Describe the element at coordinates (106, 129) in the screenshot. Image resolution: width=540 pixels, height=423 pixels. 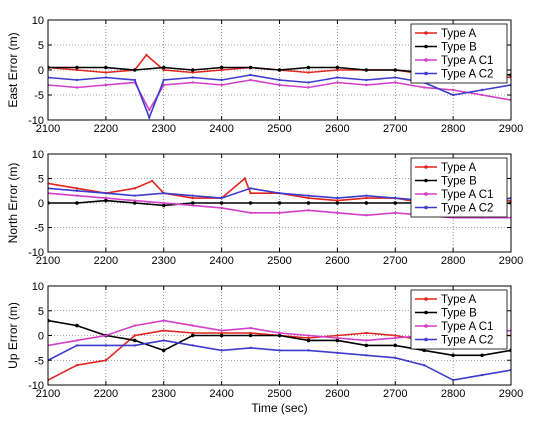
I see `x-tick-label: 2200` at that location.